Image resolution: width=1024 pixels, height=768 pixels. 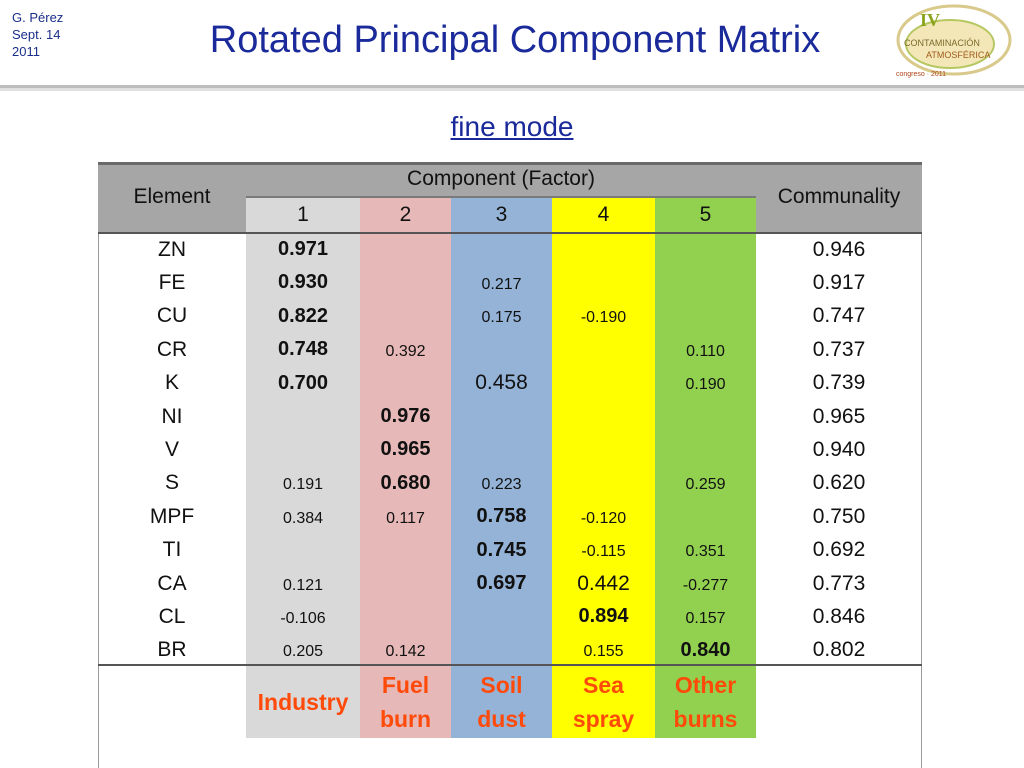 I want to click on communality-cell: 0.773, so click(x=839, y=583).